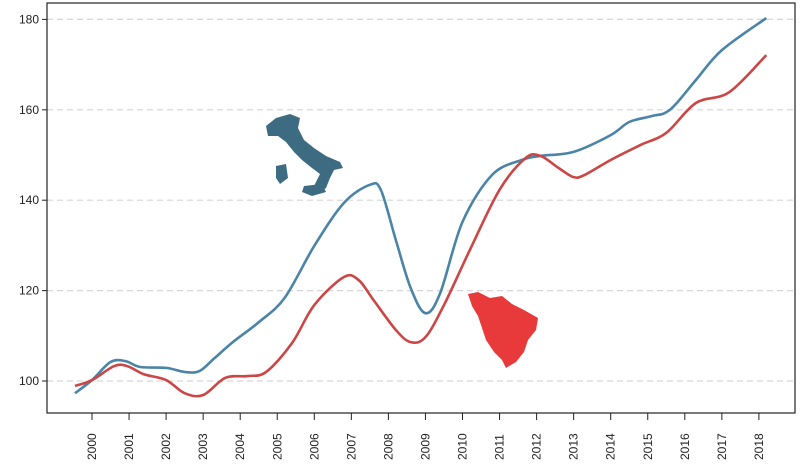 Image resolution: width=800 pixels, height=469 pixels. What do you see at coordinates (759, 446) in the screenshot?
I see `x-tick-label: 2018` at bounding box center [759, 446].